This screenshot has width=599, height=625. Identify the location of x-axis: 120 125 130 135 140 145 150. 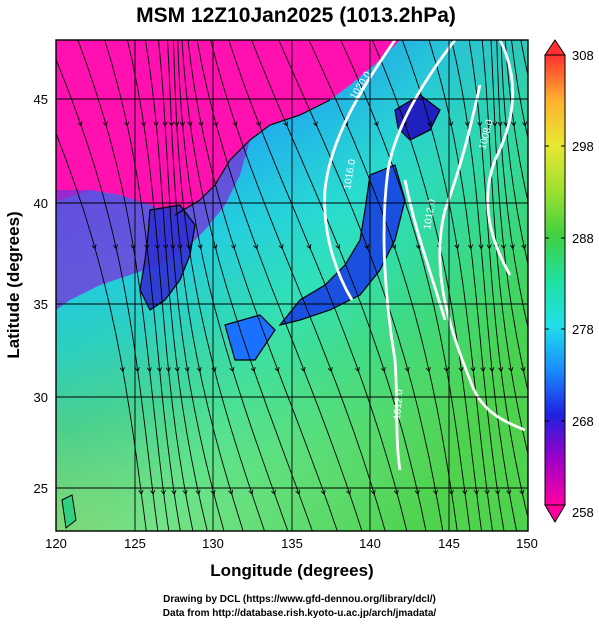
(291, 543).